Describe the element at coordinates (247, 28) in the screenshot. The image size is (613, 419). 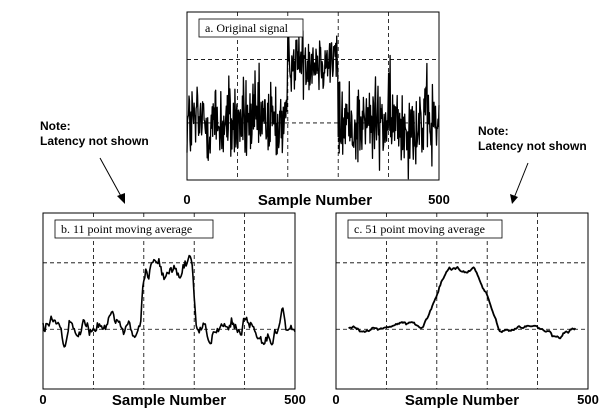
I see `panel-a-title: a. Original signal` at that location.